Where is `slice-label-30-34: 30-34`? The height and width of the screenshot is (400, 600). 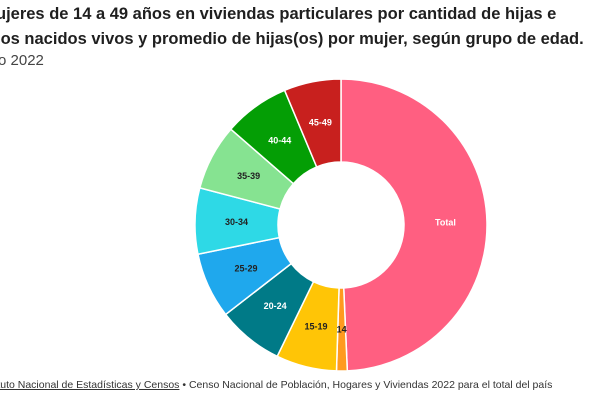 slice-label-30-34: 30-34 is located at coordinates (236, 222).